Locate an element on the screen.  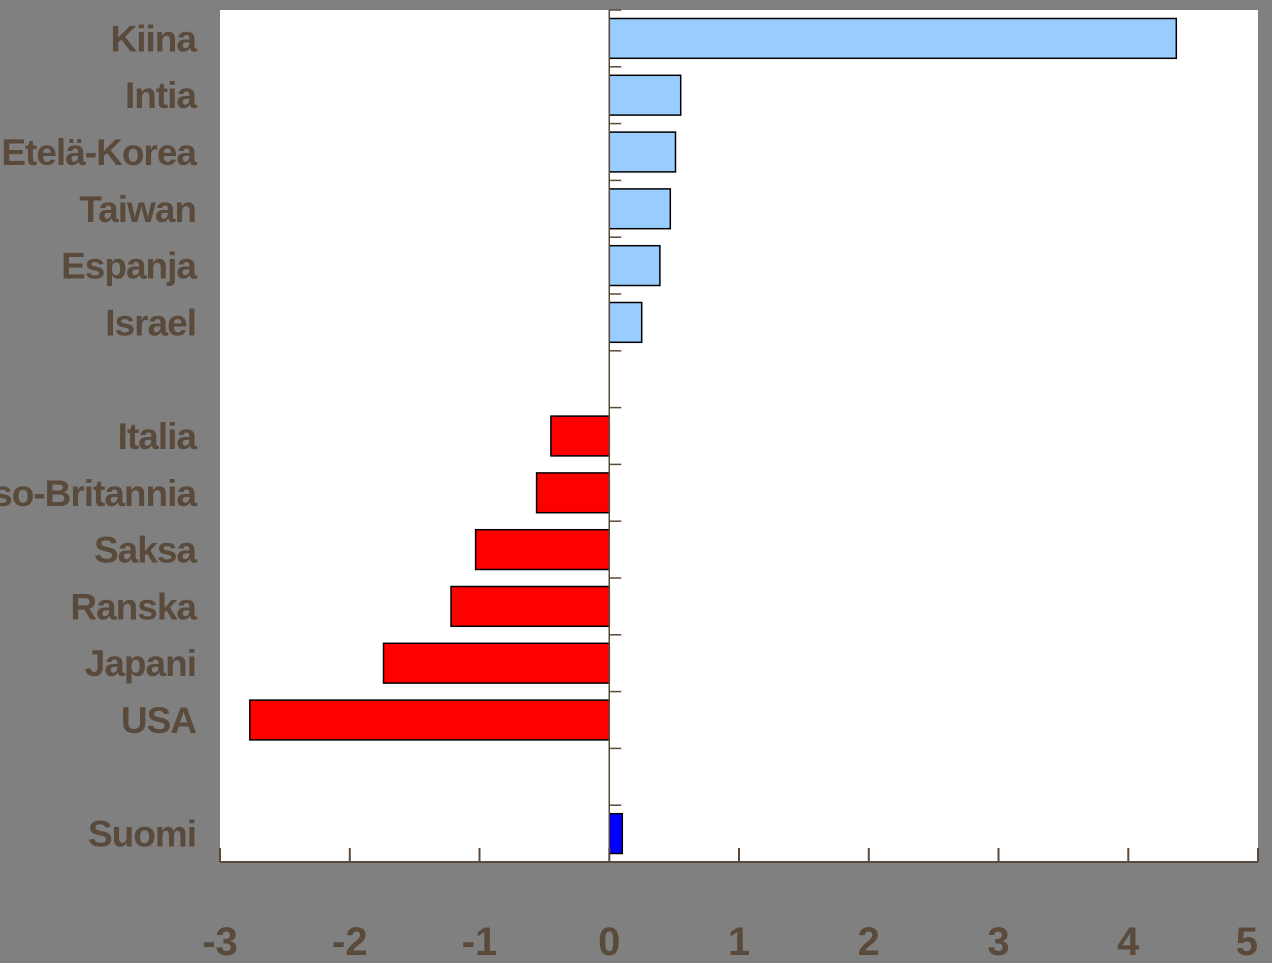
category-label: Kiina is located at coordinates (154, 38).